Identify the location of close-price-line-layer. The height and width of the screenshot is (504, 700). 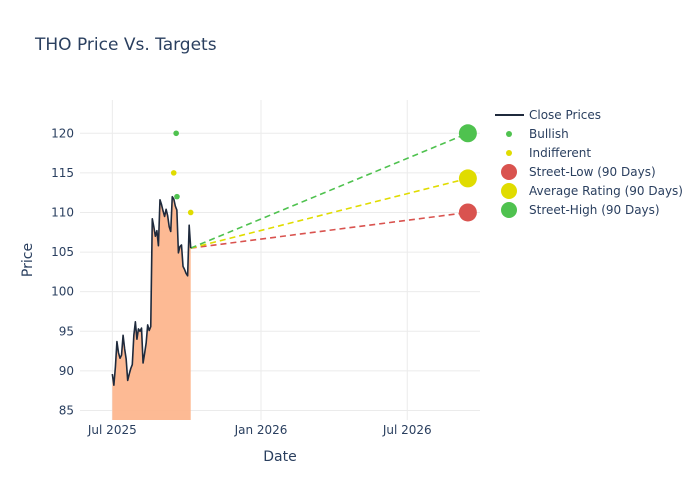
(151, 290).